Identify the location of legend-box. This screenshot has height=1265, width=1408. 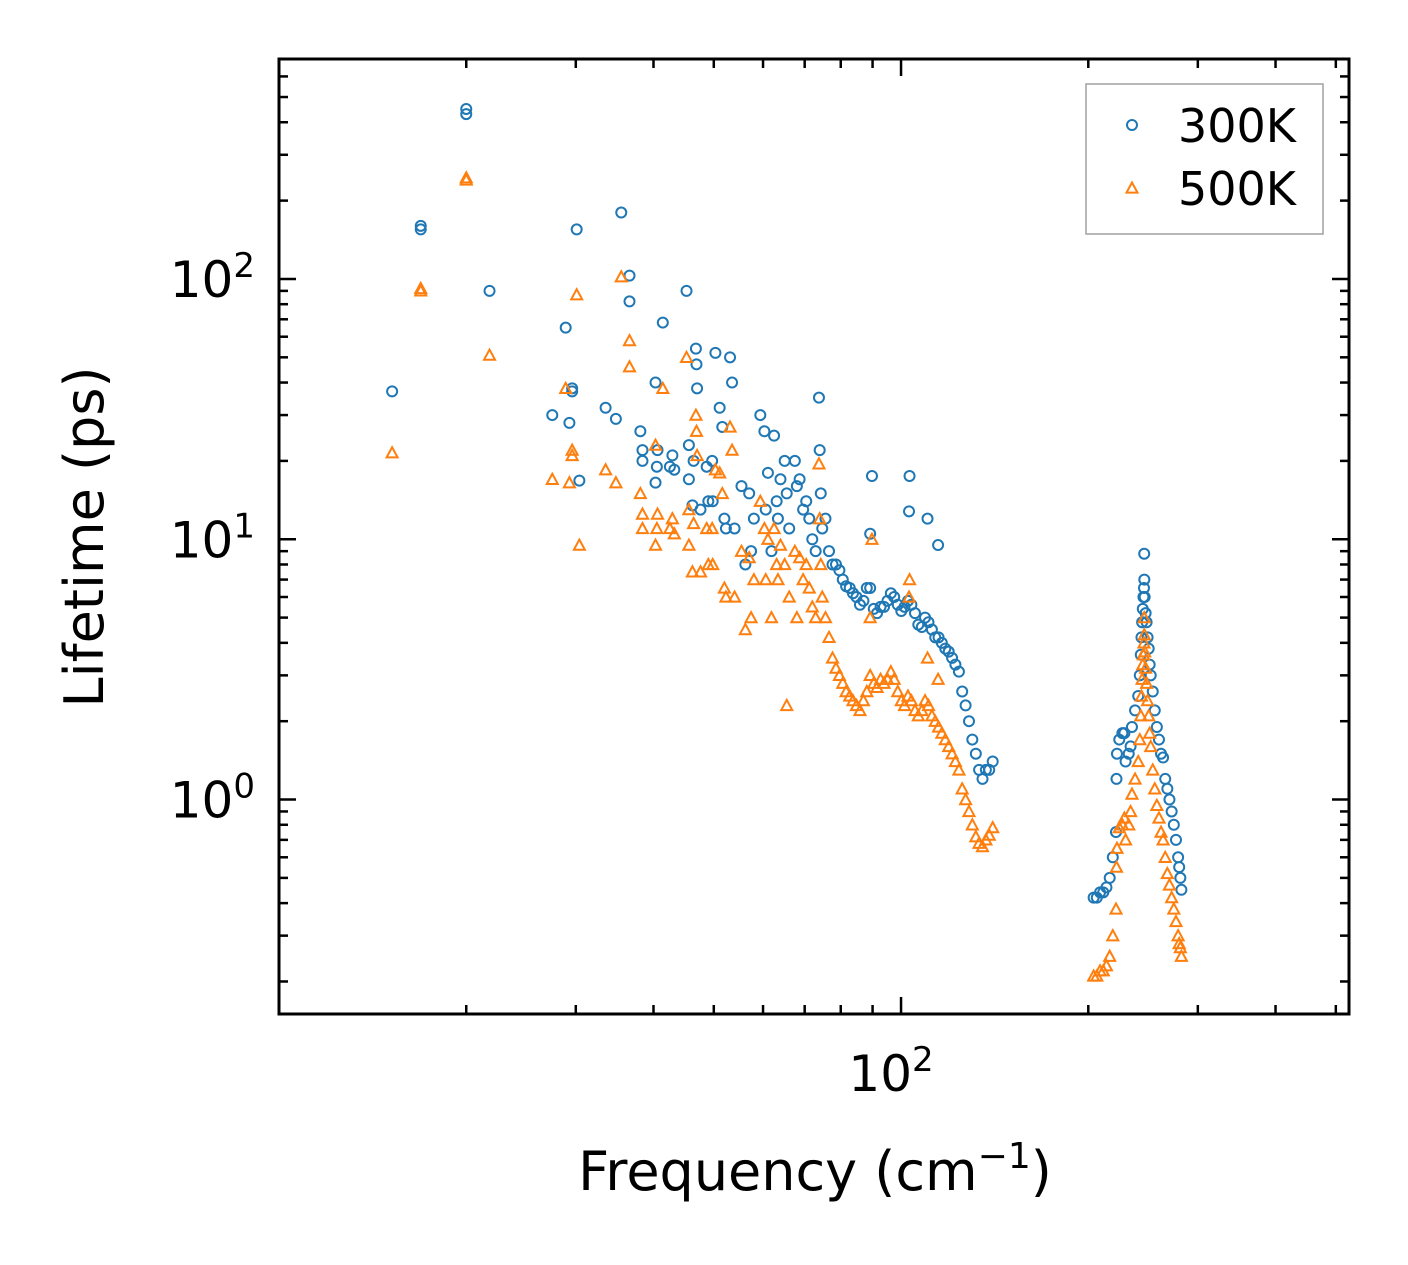
(1204, 159).